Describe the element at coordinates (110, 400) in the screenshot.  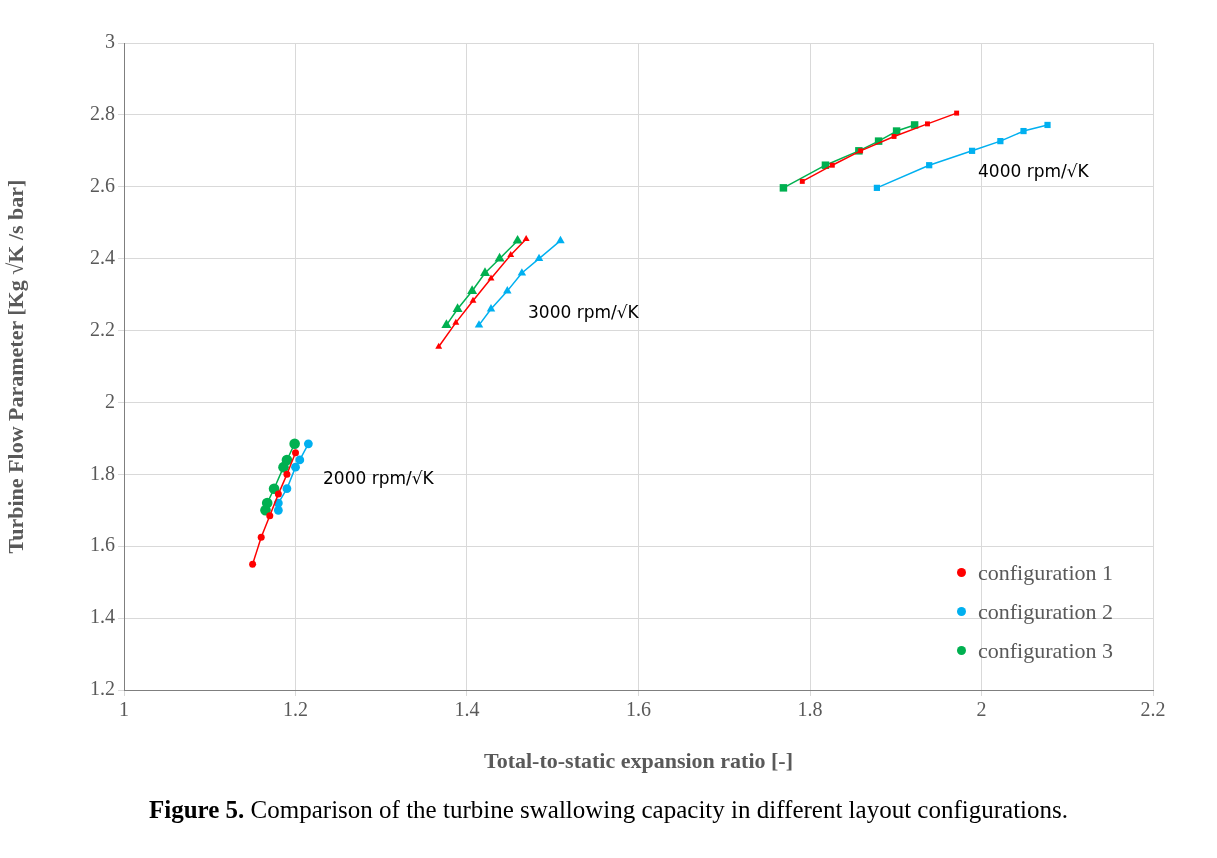
I see `y-tick-label: 2` at that location.